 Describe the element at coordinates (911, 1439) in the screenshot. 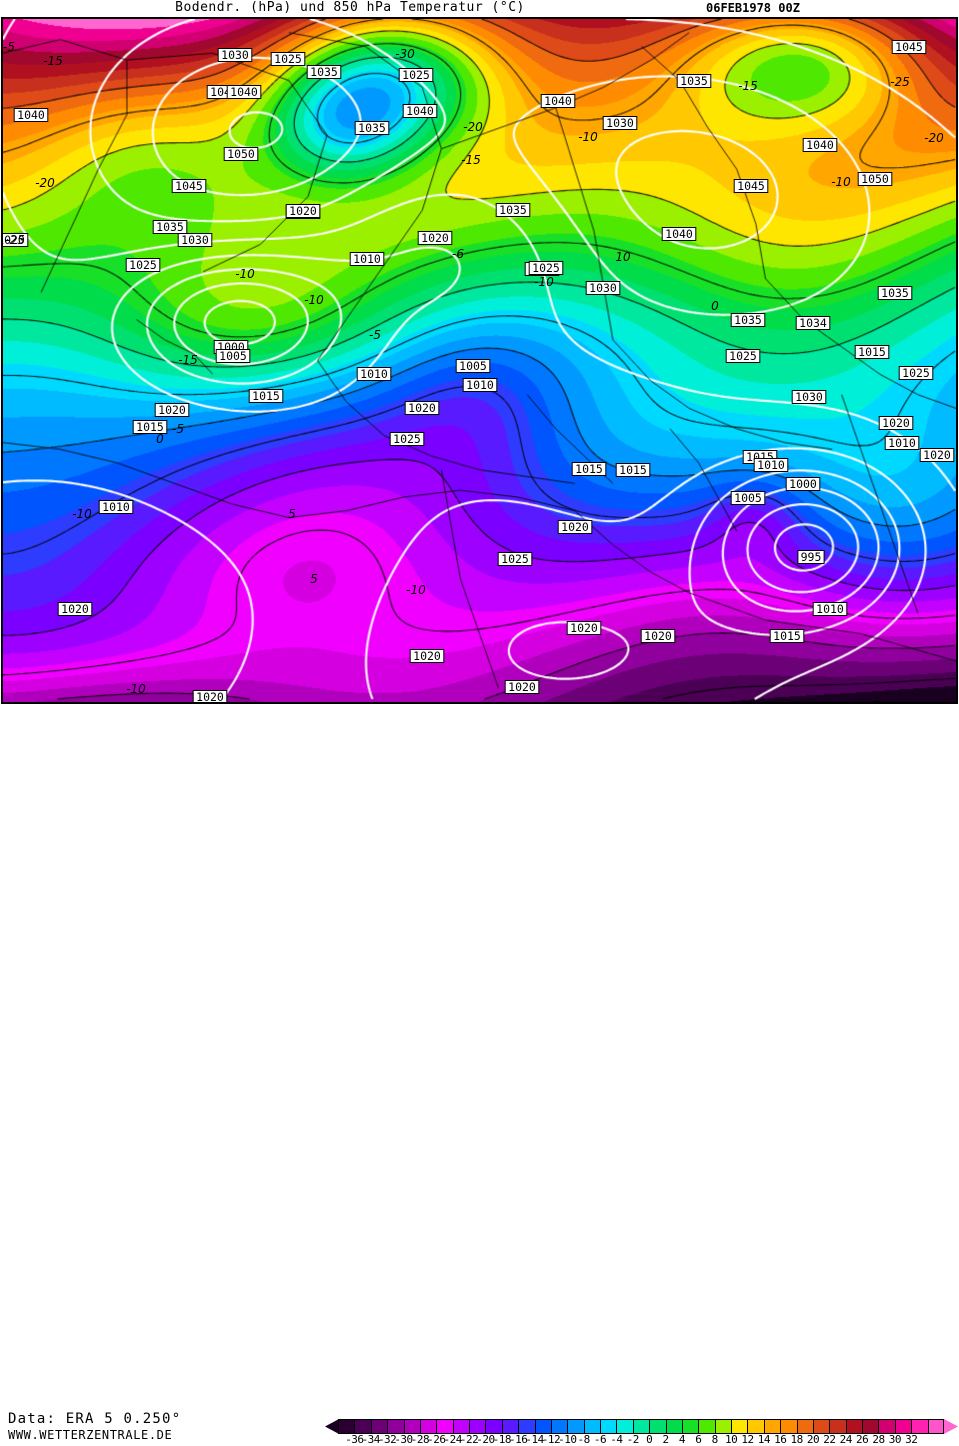

I see `colorbar-tick: 32` at that location.